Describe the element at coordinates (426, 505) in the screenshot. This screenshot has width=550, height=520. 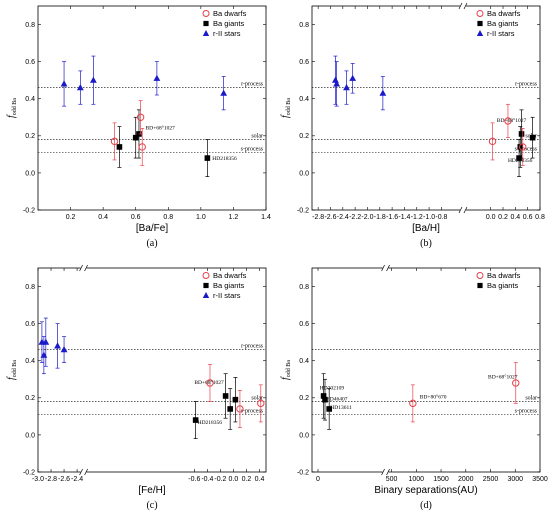
I see `panel-caption: (d)` at that location.